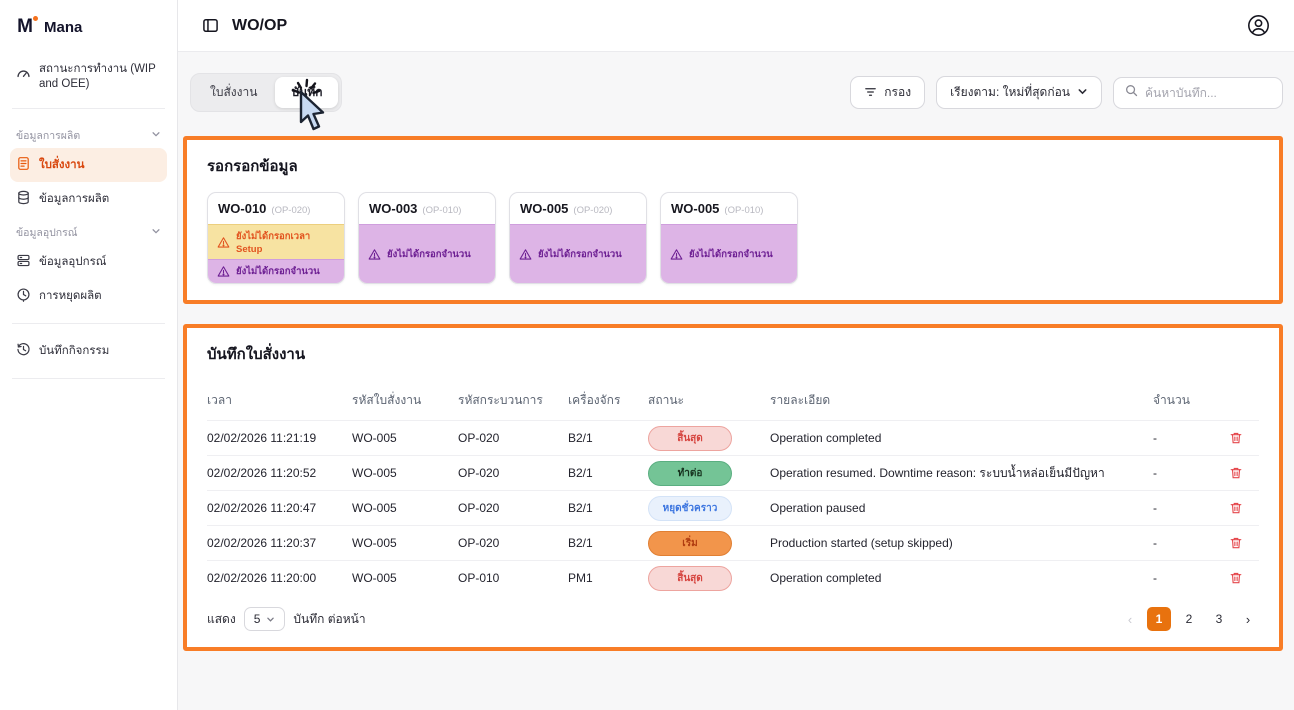 The width and height of the screenshot is (1294, 710). Describe the element at coordinates (1219, 619) in the screenshot. I see `page-number-3: 3` at that location.